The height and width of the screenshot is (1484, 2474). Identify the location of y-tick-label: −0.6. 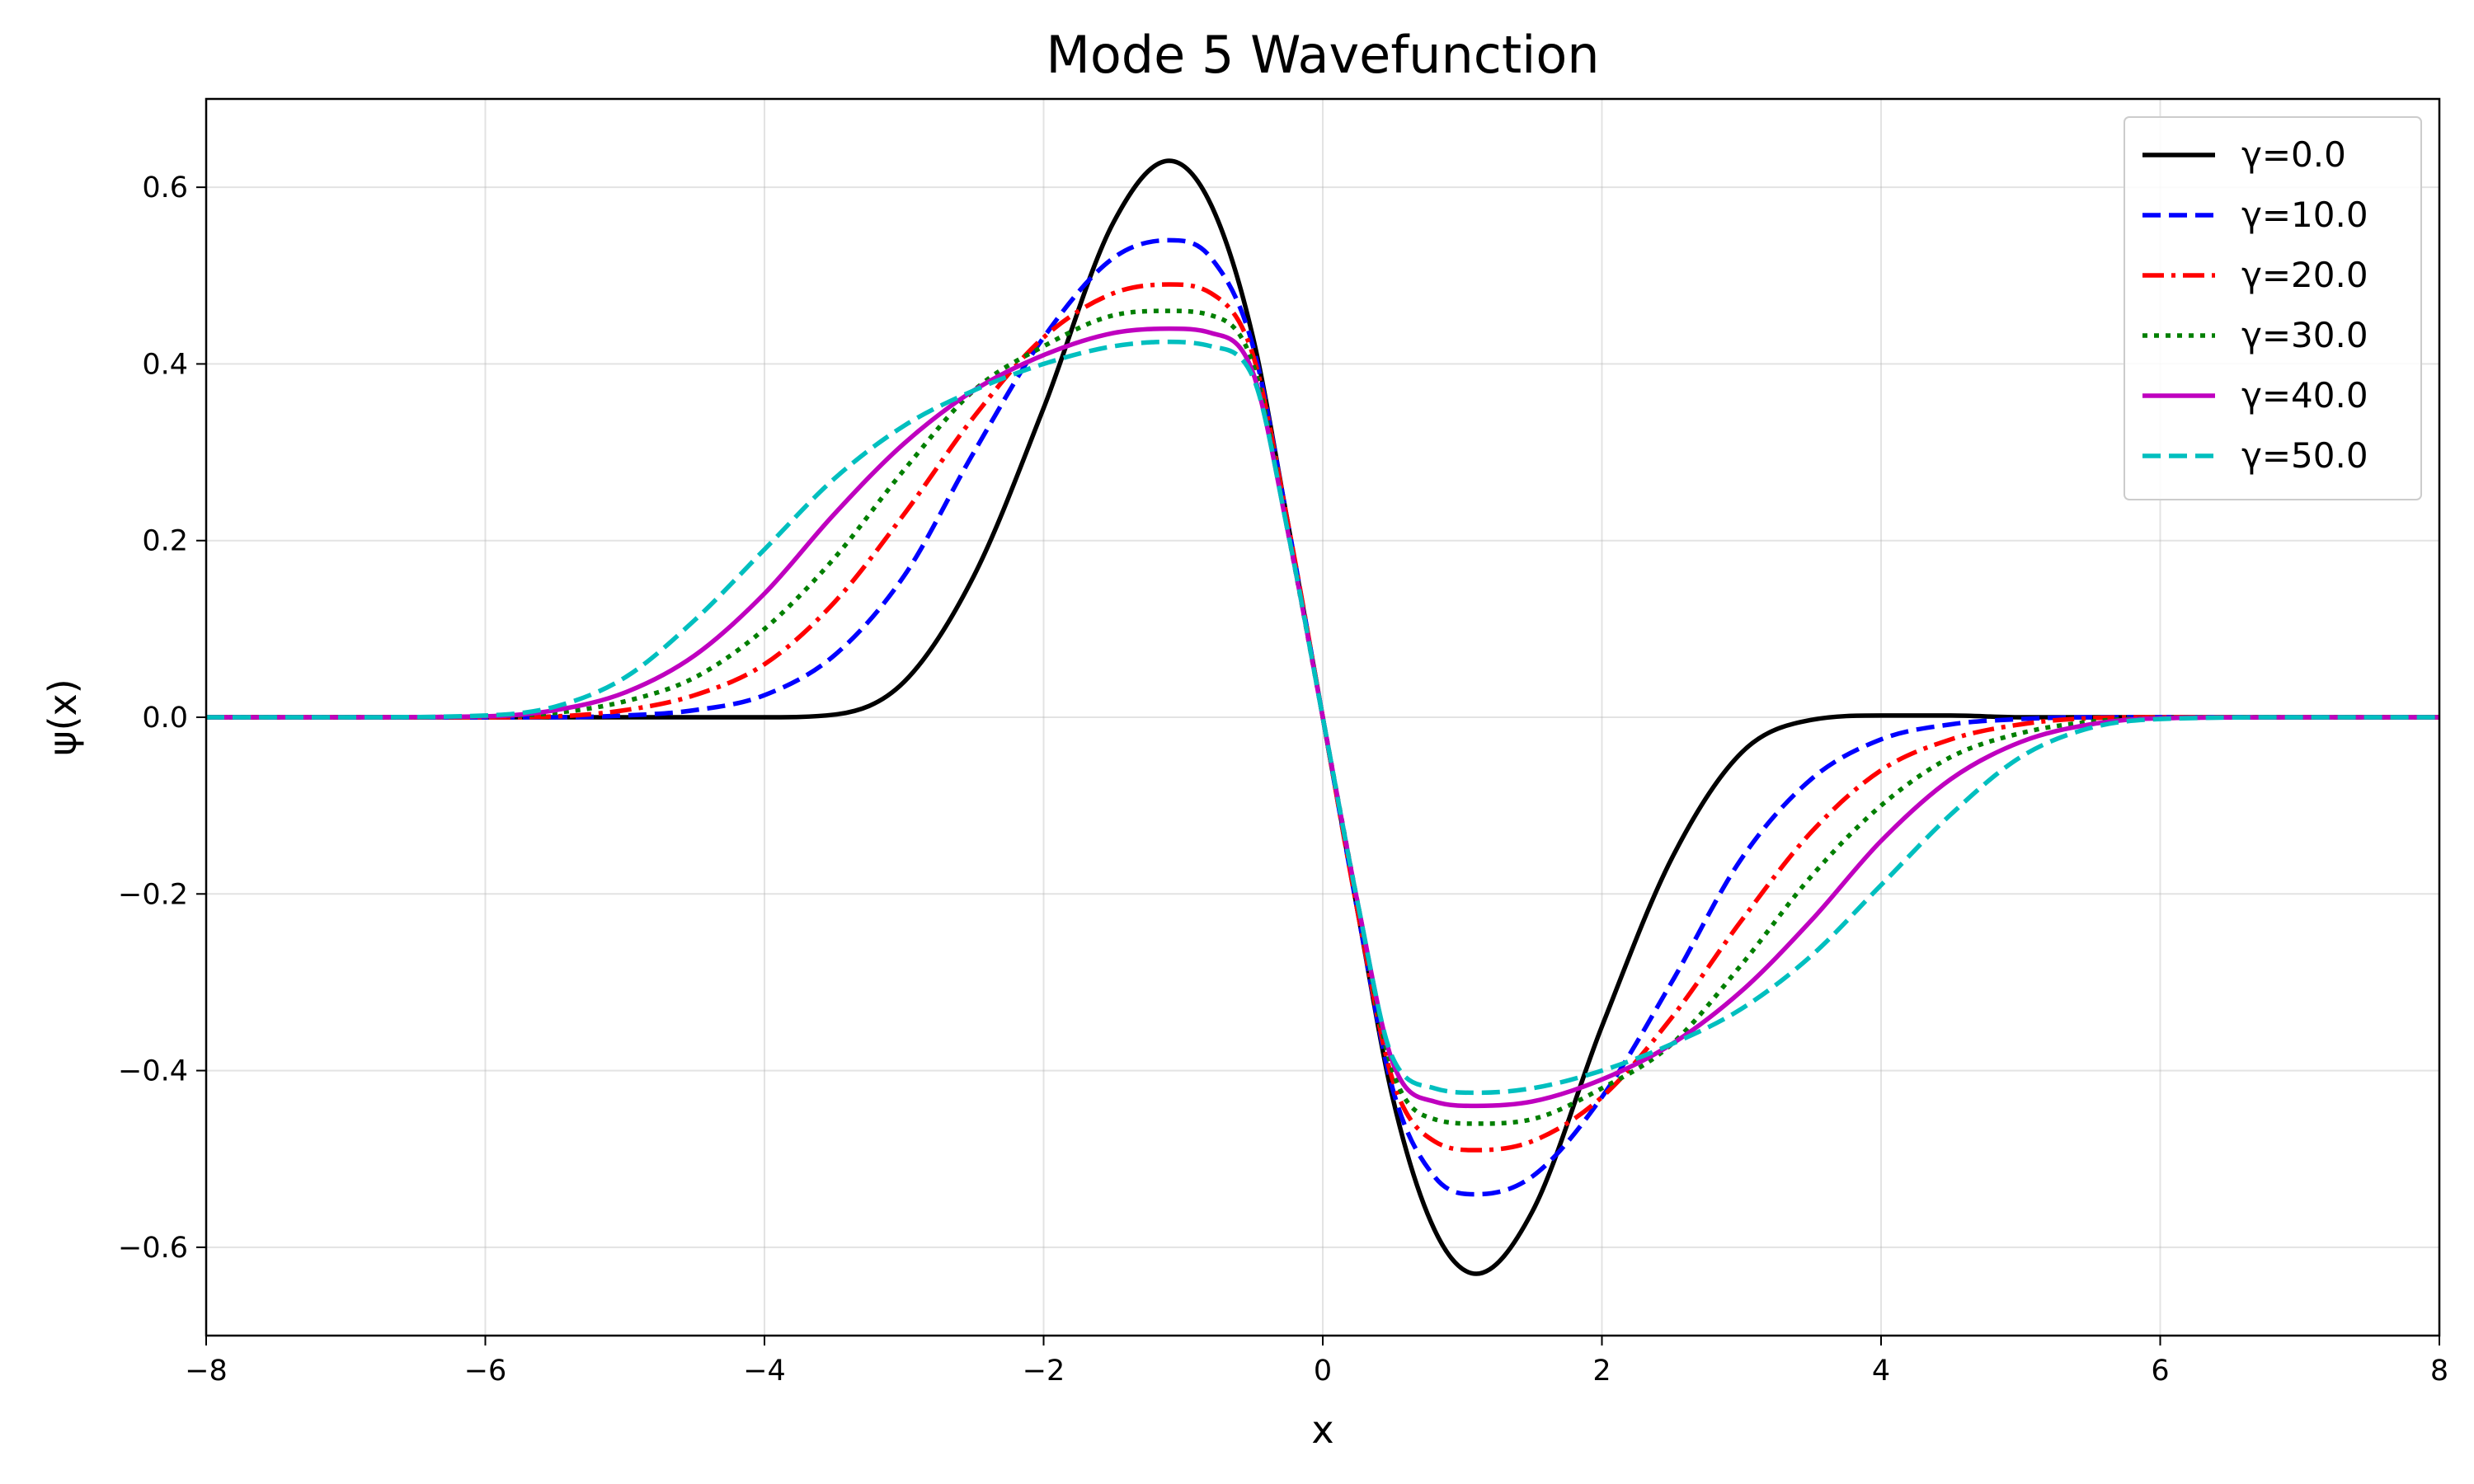
(153, 1248).